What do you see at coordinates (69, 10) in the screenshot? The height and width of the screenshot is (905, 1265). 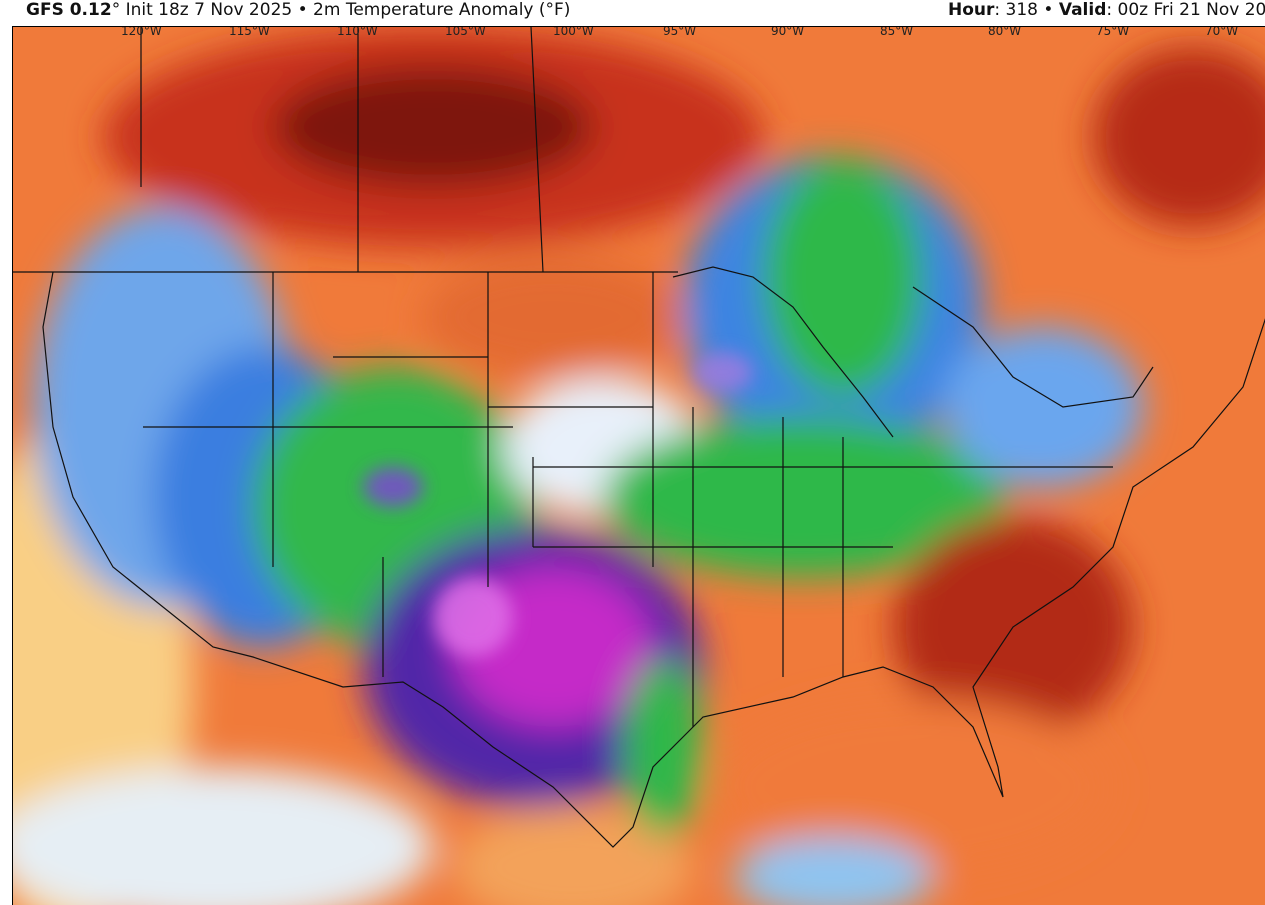 I see `model-name: GFS 0.12` at bounding box center [69, 10].